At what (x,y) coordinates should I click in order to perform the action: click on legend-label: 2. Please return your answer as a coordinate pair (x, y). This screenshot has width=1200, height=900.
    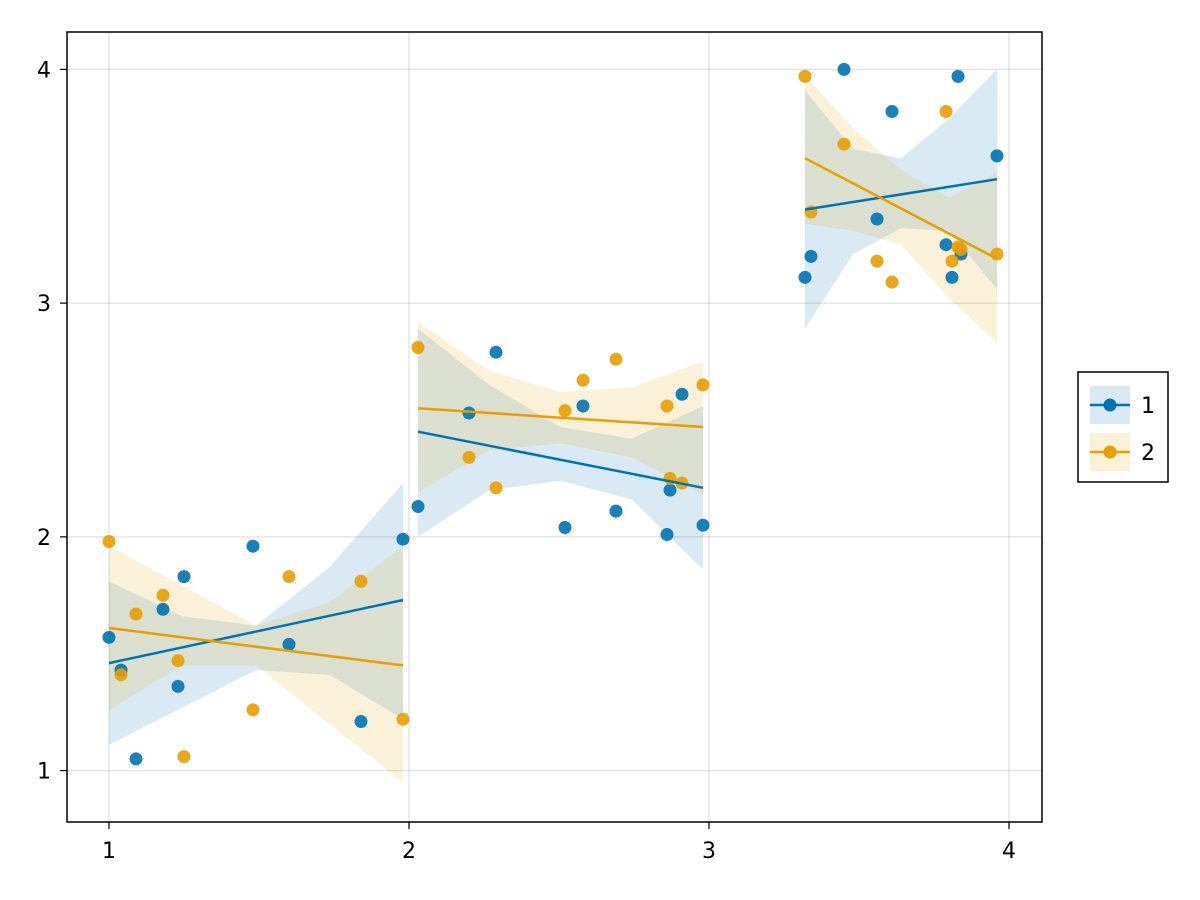
    Looking at the image, I should click on (1148, 453).